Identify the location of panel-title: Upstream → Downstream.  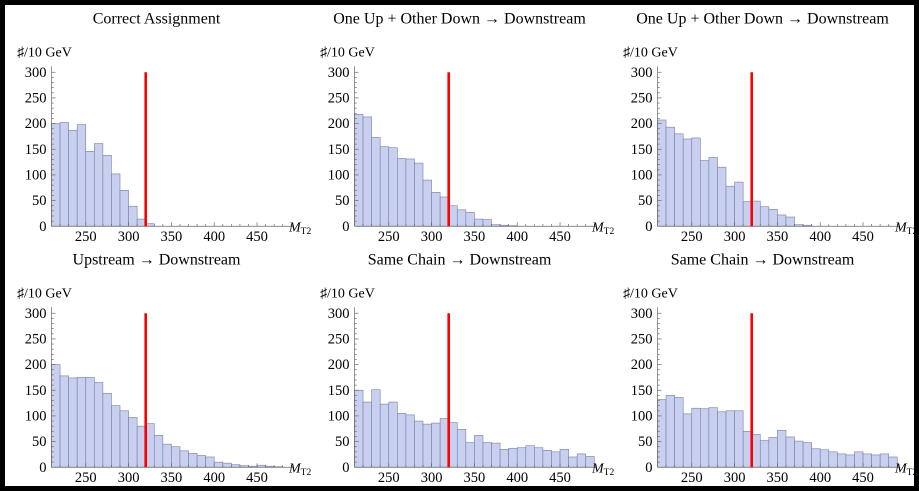
(157, 259).